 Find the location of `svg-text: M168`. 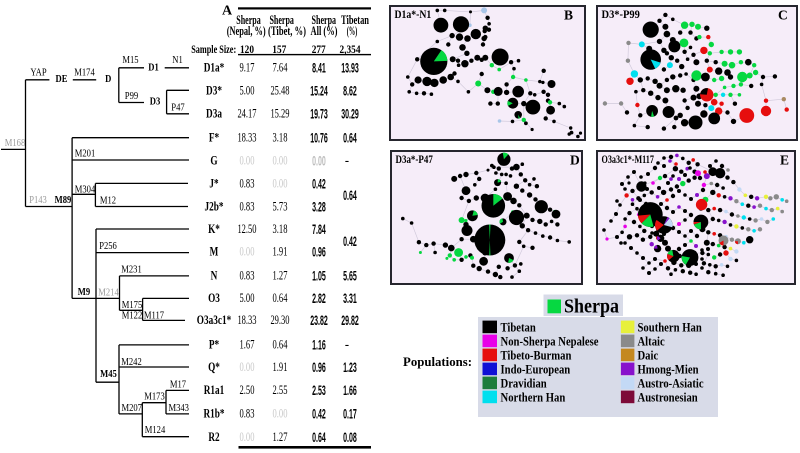

svg-text: M168 is located at coordinates (15, 143).